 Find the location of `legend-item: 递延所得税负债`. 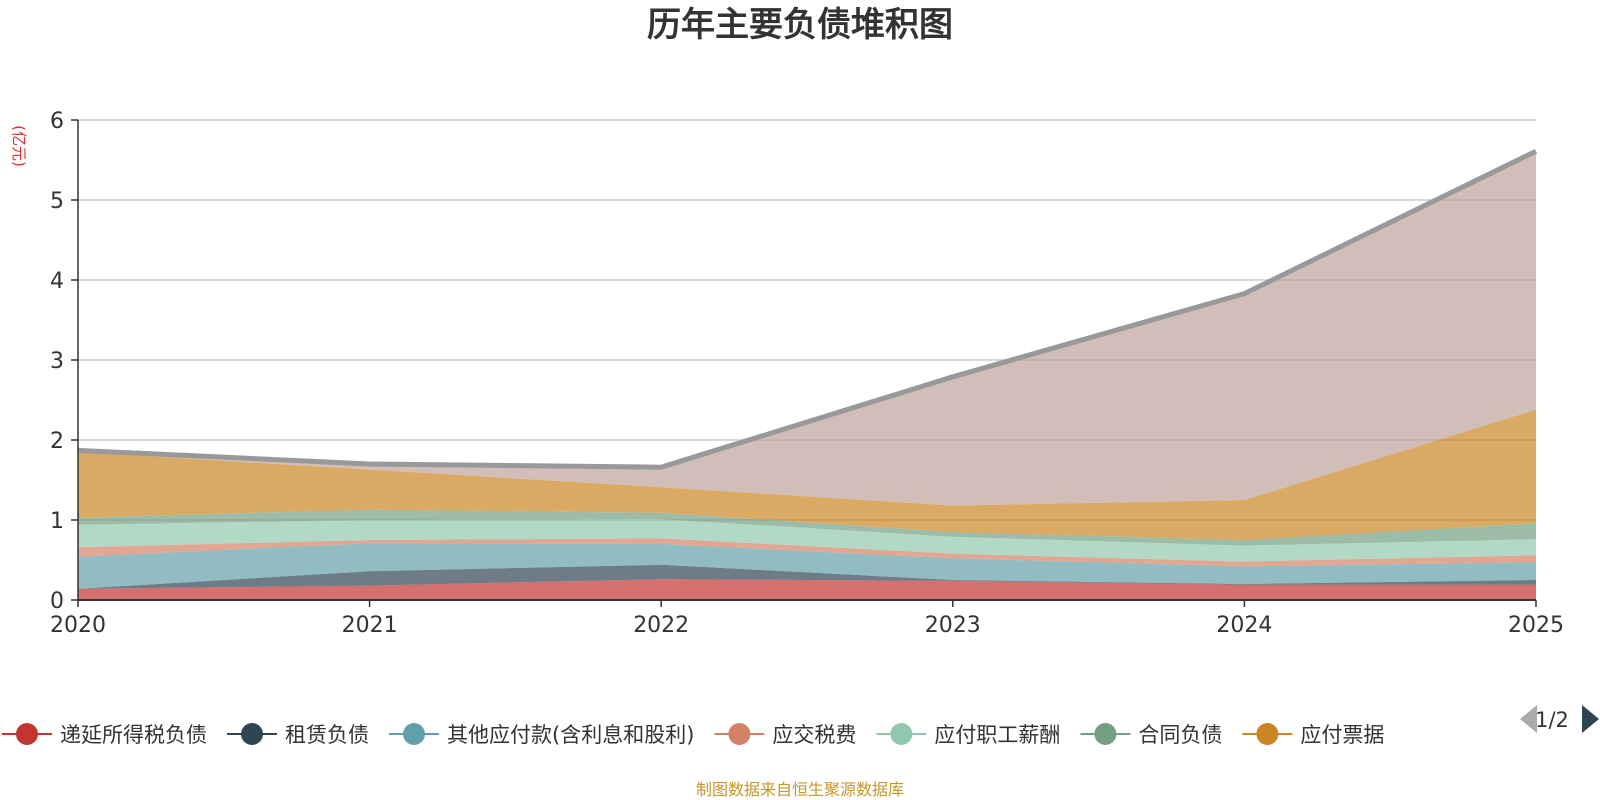

legend-item: 递延所得税负债 is located at coordinates (104, 735).